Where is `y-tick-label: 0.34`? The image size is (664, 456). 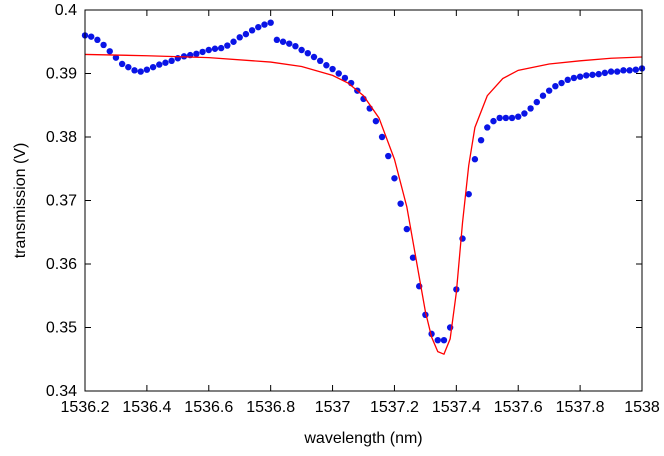 y-tick-label: 0.34 is located at coordinates (61, 391).